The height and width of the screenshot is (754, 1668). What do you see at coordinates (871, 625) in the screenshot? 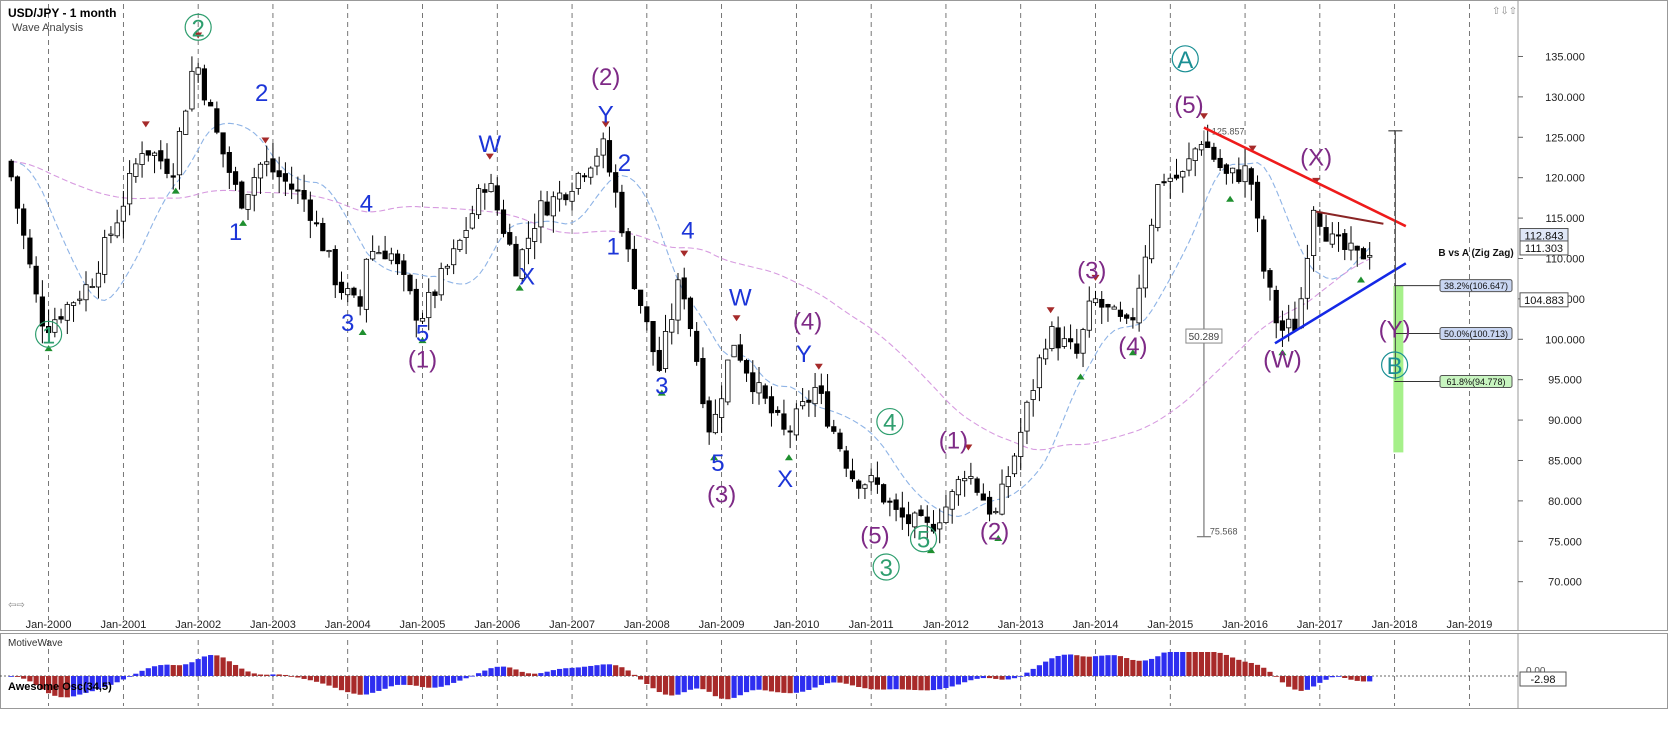
I see `x-tick-label: Jan-2011` at bounding box center [871, 625].